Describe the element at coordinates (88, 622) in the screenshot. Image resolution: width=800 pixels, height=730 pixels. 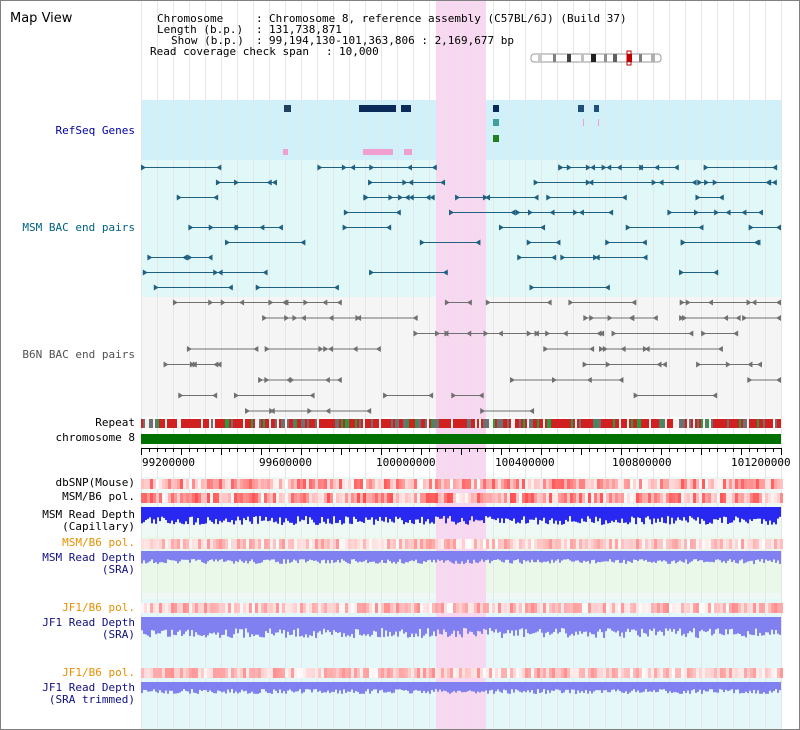
I see `track-label-jf1-depth-sra: JF1 Read Depth` at that location.